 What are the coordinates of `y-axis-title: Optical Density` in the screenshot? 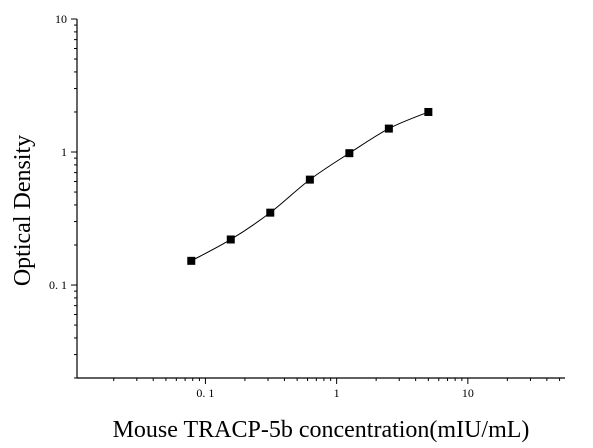 It's located at (23, 210).